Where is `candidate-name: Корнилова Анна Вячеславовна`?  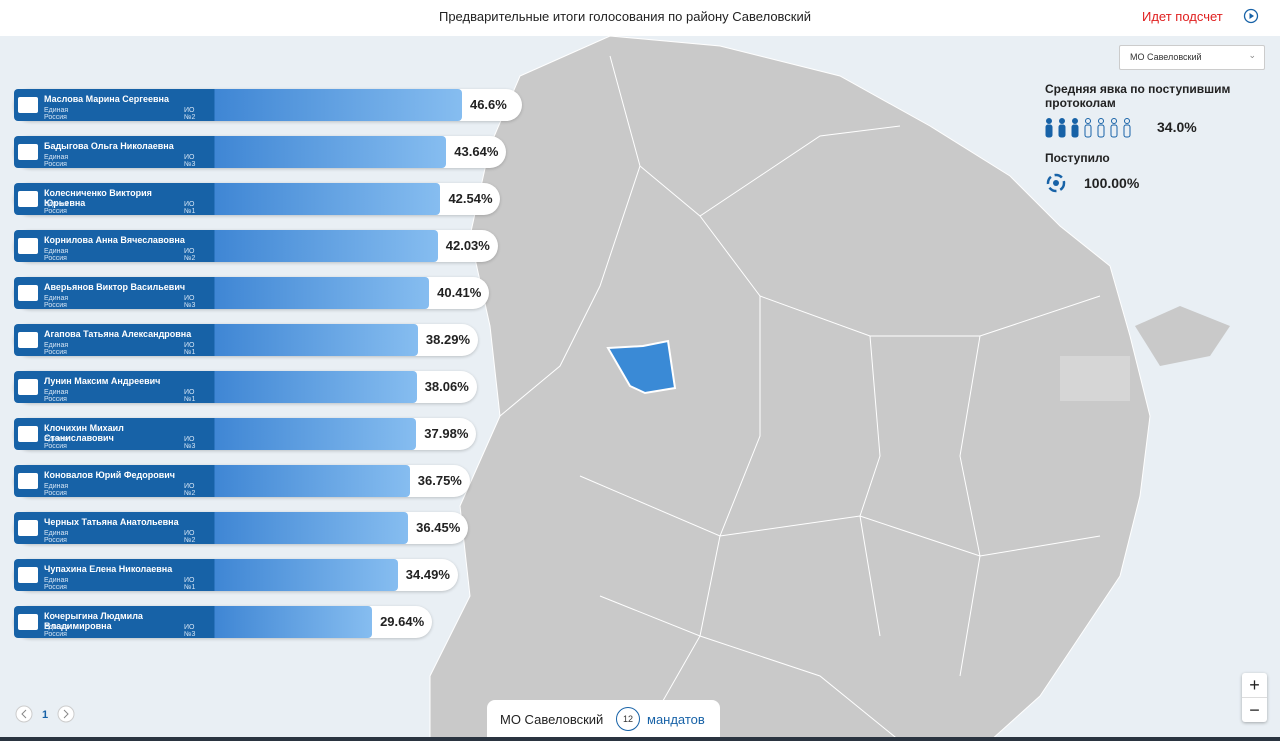 candidate-name: Корнилова Анна Вячеславовна is located at coordinates (114, 240).